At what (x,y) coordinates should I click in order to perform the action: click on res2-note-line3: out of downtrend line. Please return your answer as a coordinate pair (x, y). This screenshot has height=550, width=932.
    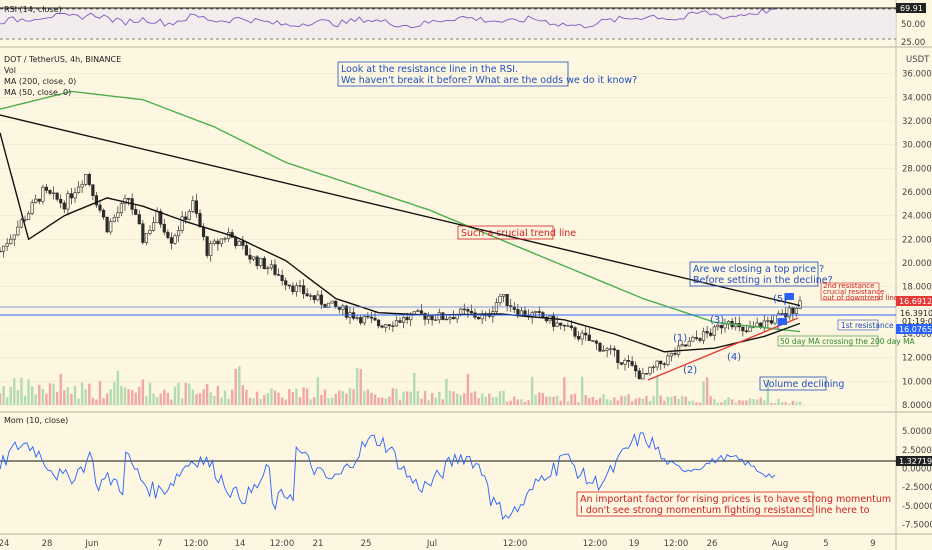
    Looking at the image, I should click on (860, 298).